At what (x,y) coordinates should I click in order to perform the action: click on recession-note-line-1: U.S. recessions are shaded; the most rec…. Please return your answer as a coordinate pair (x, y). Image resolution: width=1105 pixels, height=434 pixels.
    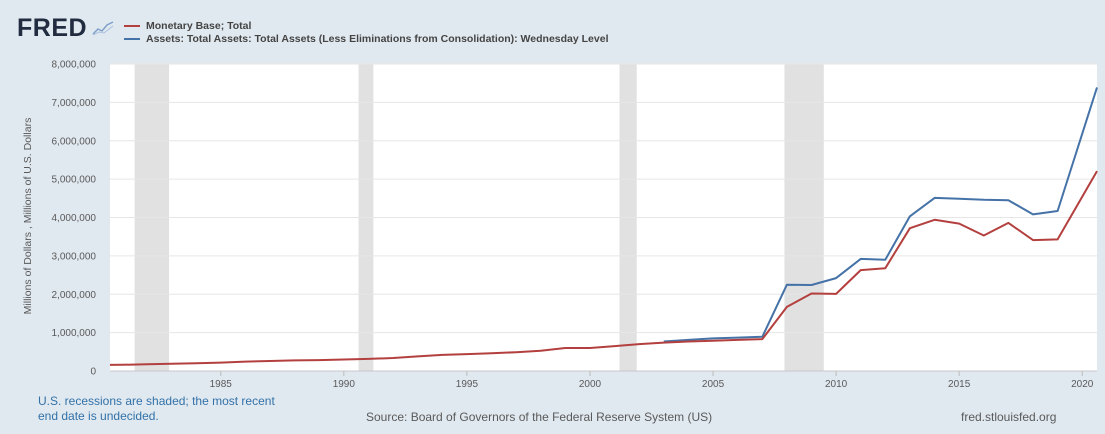
    Looking at the image, I should click on (156, 401).